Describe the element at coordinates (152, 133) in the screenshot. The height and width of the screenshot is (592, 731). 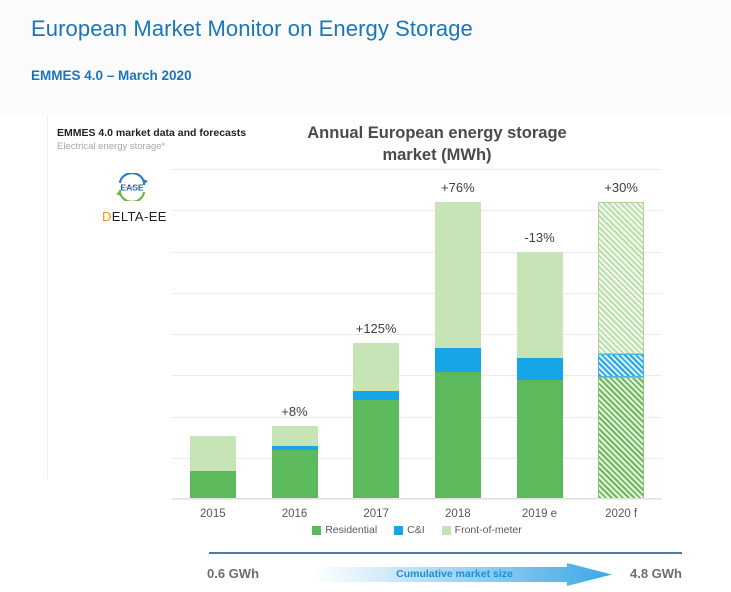
I see `source-title: EMMES 4.0 market data and forecasts` at that location.